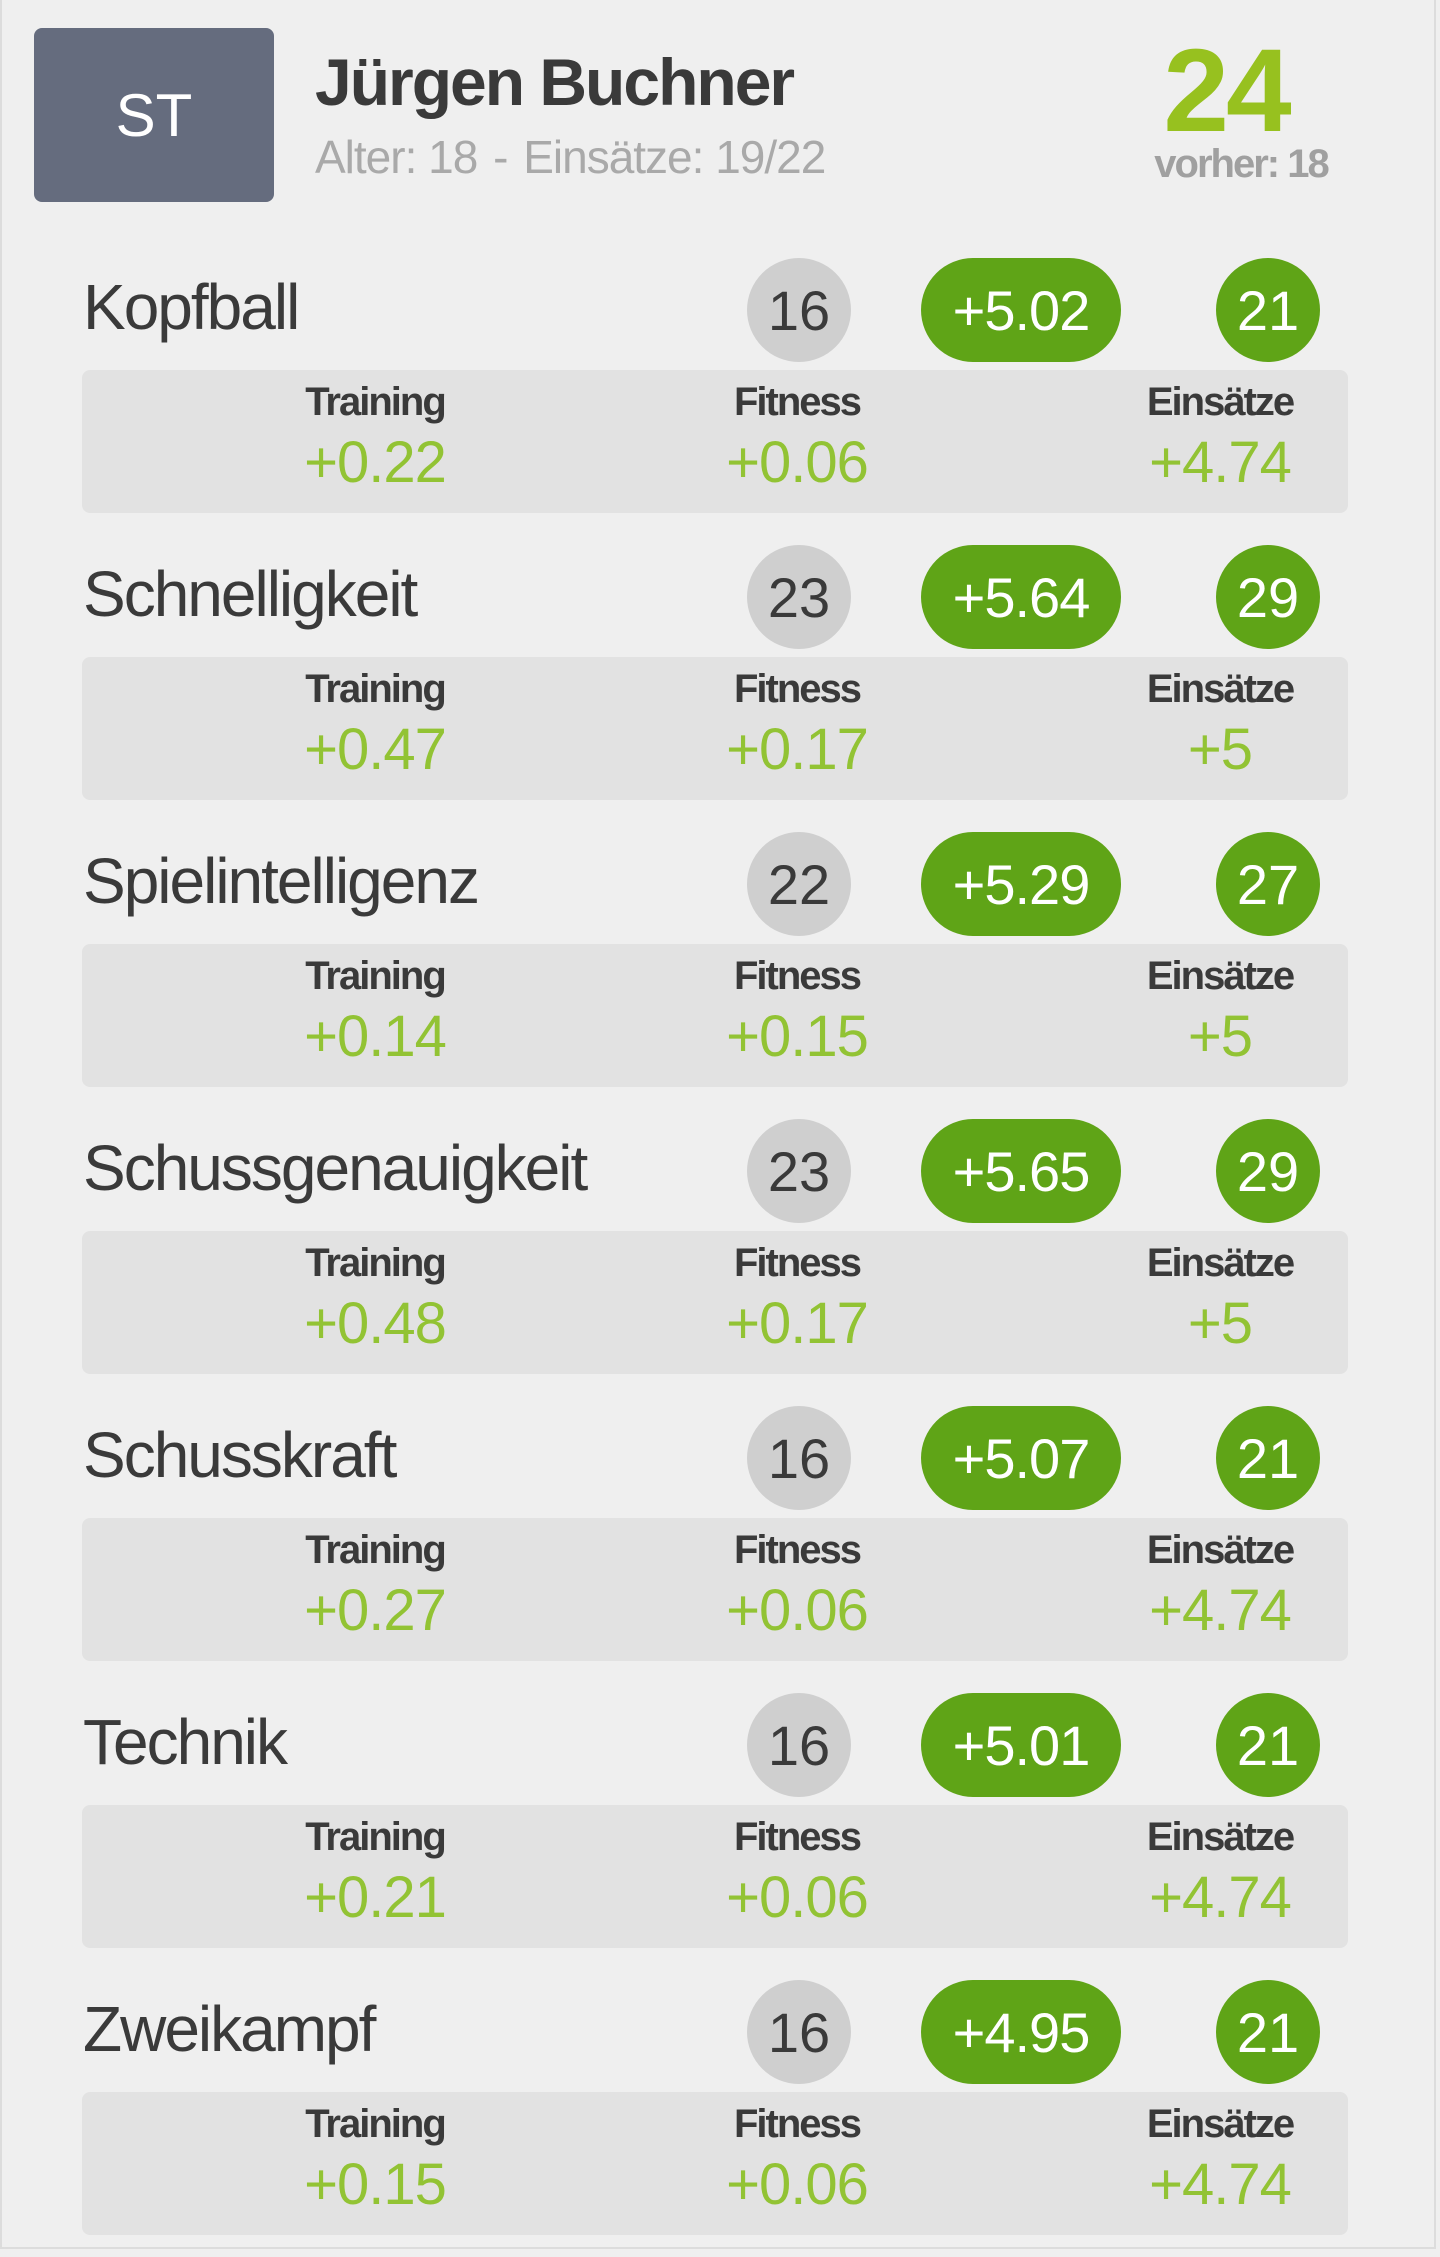 The image size is (1440, 2257). What do you see at coordinates (375, 2184) in the screenshot?
I see `training-value: +0.15` at bounding box center [375, 2184].